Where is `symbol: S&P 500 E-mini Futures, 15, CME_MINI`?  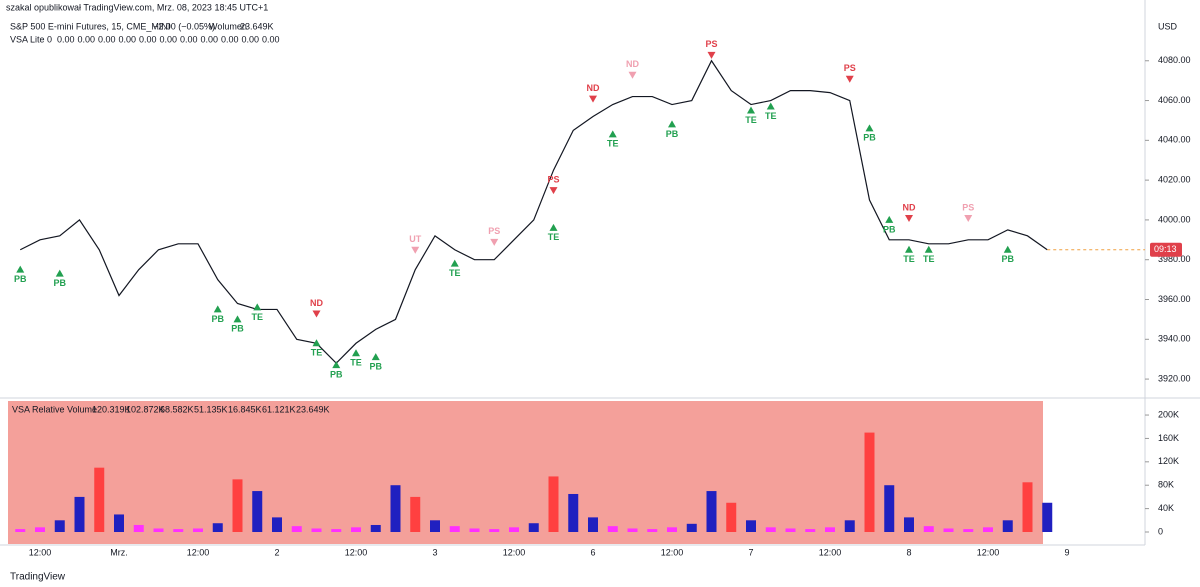
symbol: S&P 500 E-mini Futures, 15, CME_MINI is located at coordinates (90, 26).